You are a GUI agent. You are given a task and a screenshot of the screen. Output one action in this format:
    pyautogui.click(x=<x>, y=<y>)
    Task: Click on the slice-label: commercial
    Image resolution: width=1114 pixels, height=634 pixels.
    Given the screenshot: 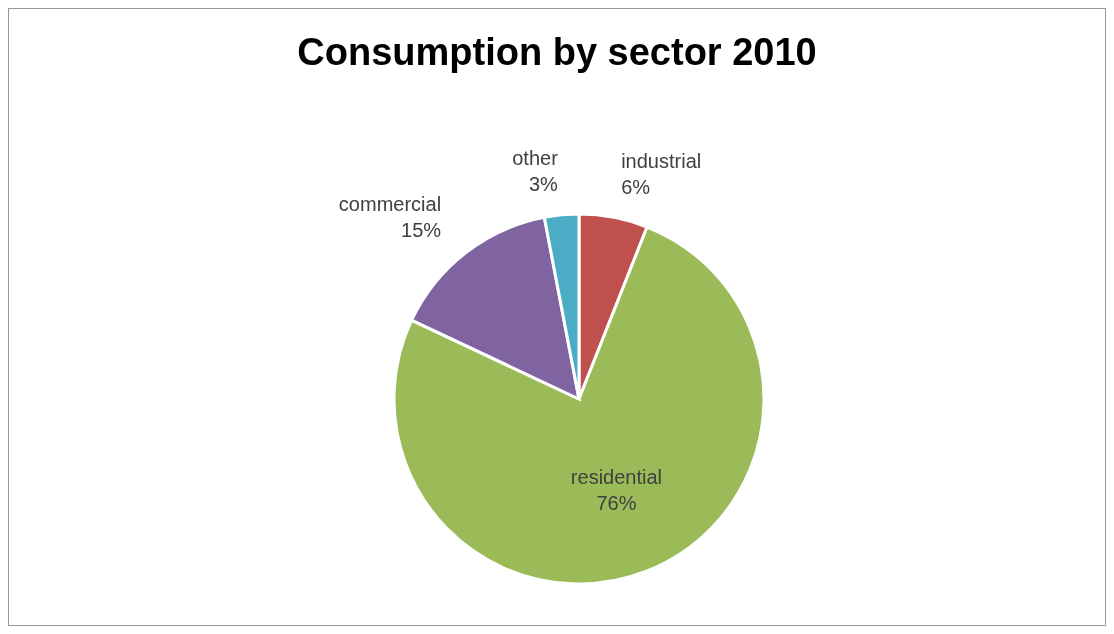 What is the action you would take?
    pyautogui.click(x=390, y=204)
    